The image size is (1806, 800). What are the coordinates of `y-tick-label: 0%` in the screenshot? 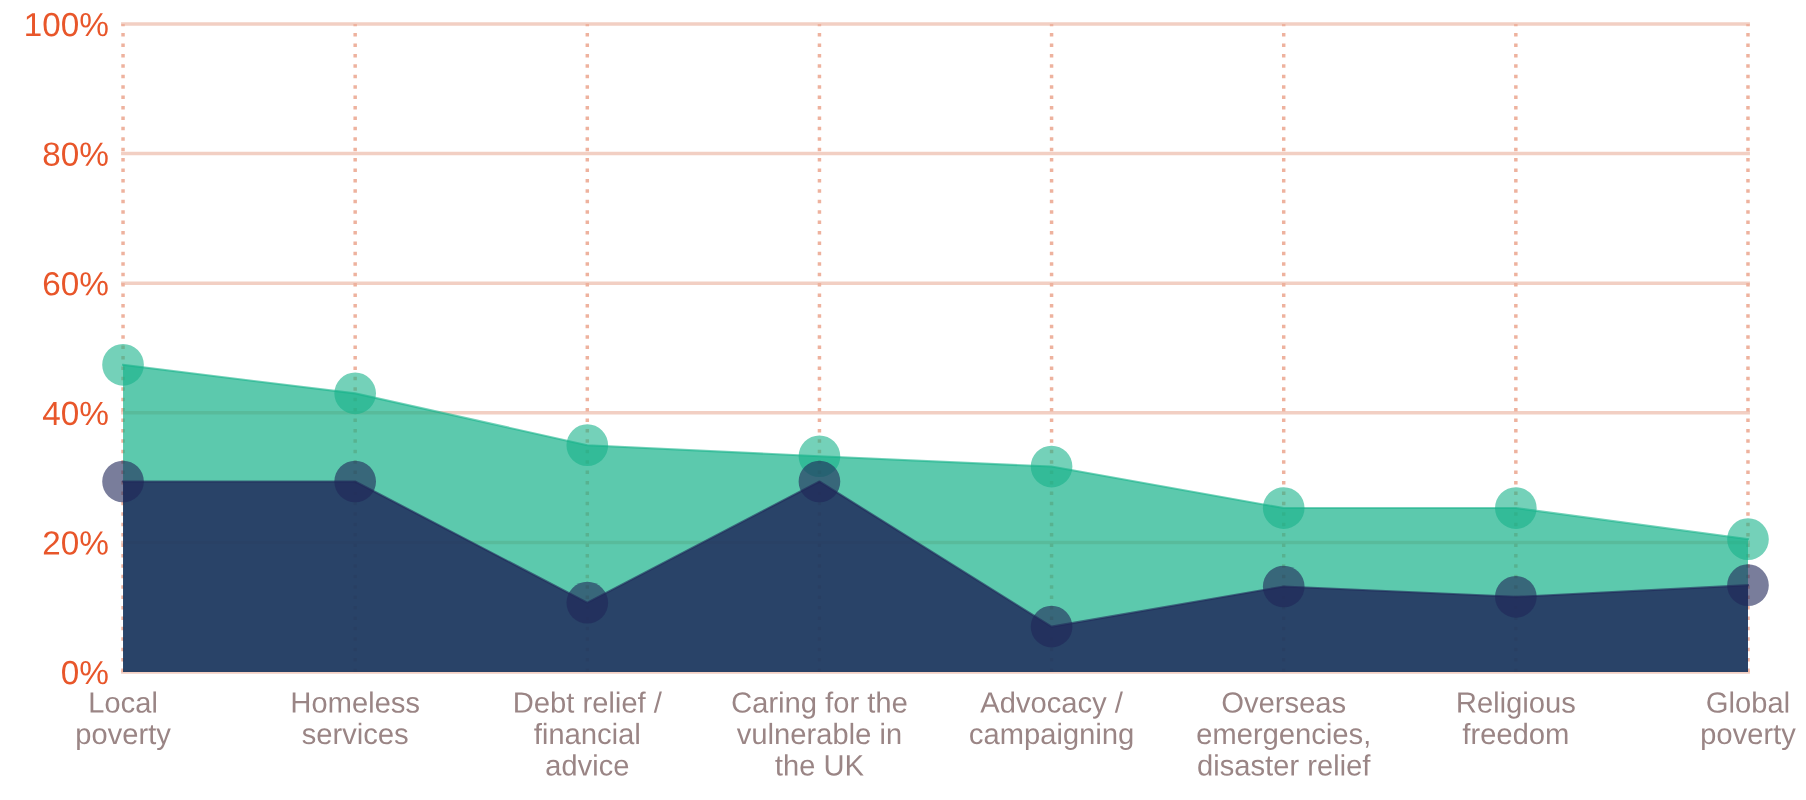 It's located at (85, 672).